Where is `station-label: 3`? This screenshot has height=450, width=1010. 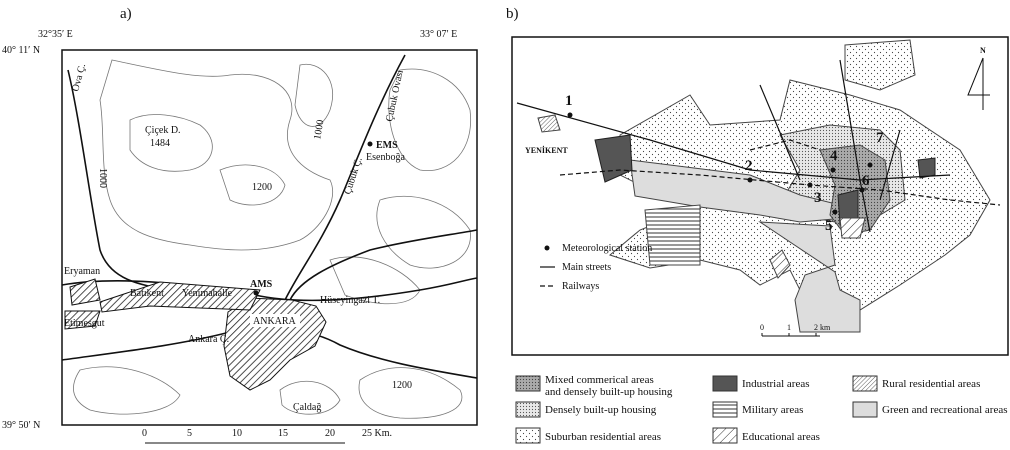
station-label: 3 is located at coordinates (818, 198).